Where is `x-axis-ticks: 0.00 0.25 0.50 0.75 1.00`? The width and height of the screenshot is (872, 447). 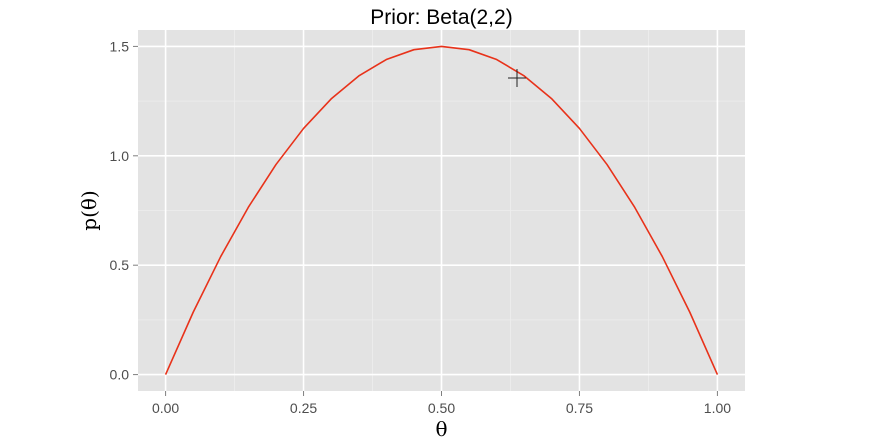 x-axis-ticks: 0.00 0.25 0.50 0.75 1.00 is located at coordinates (441, 403).